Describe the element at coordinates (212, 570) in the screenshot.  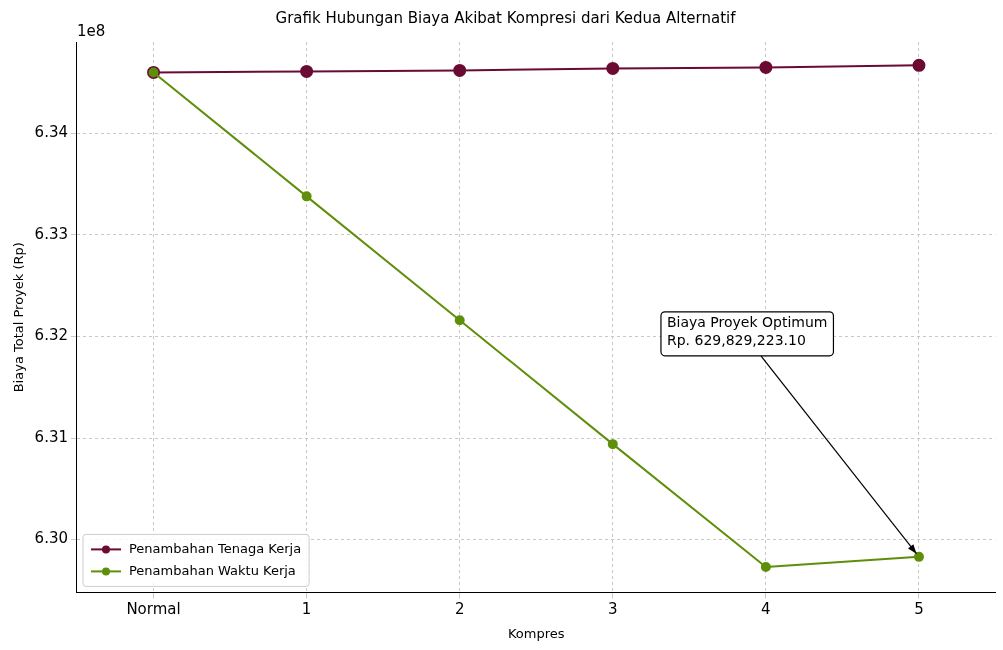
I see `legend-label: Penambahan Waktu Kerja` at that location.